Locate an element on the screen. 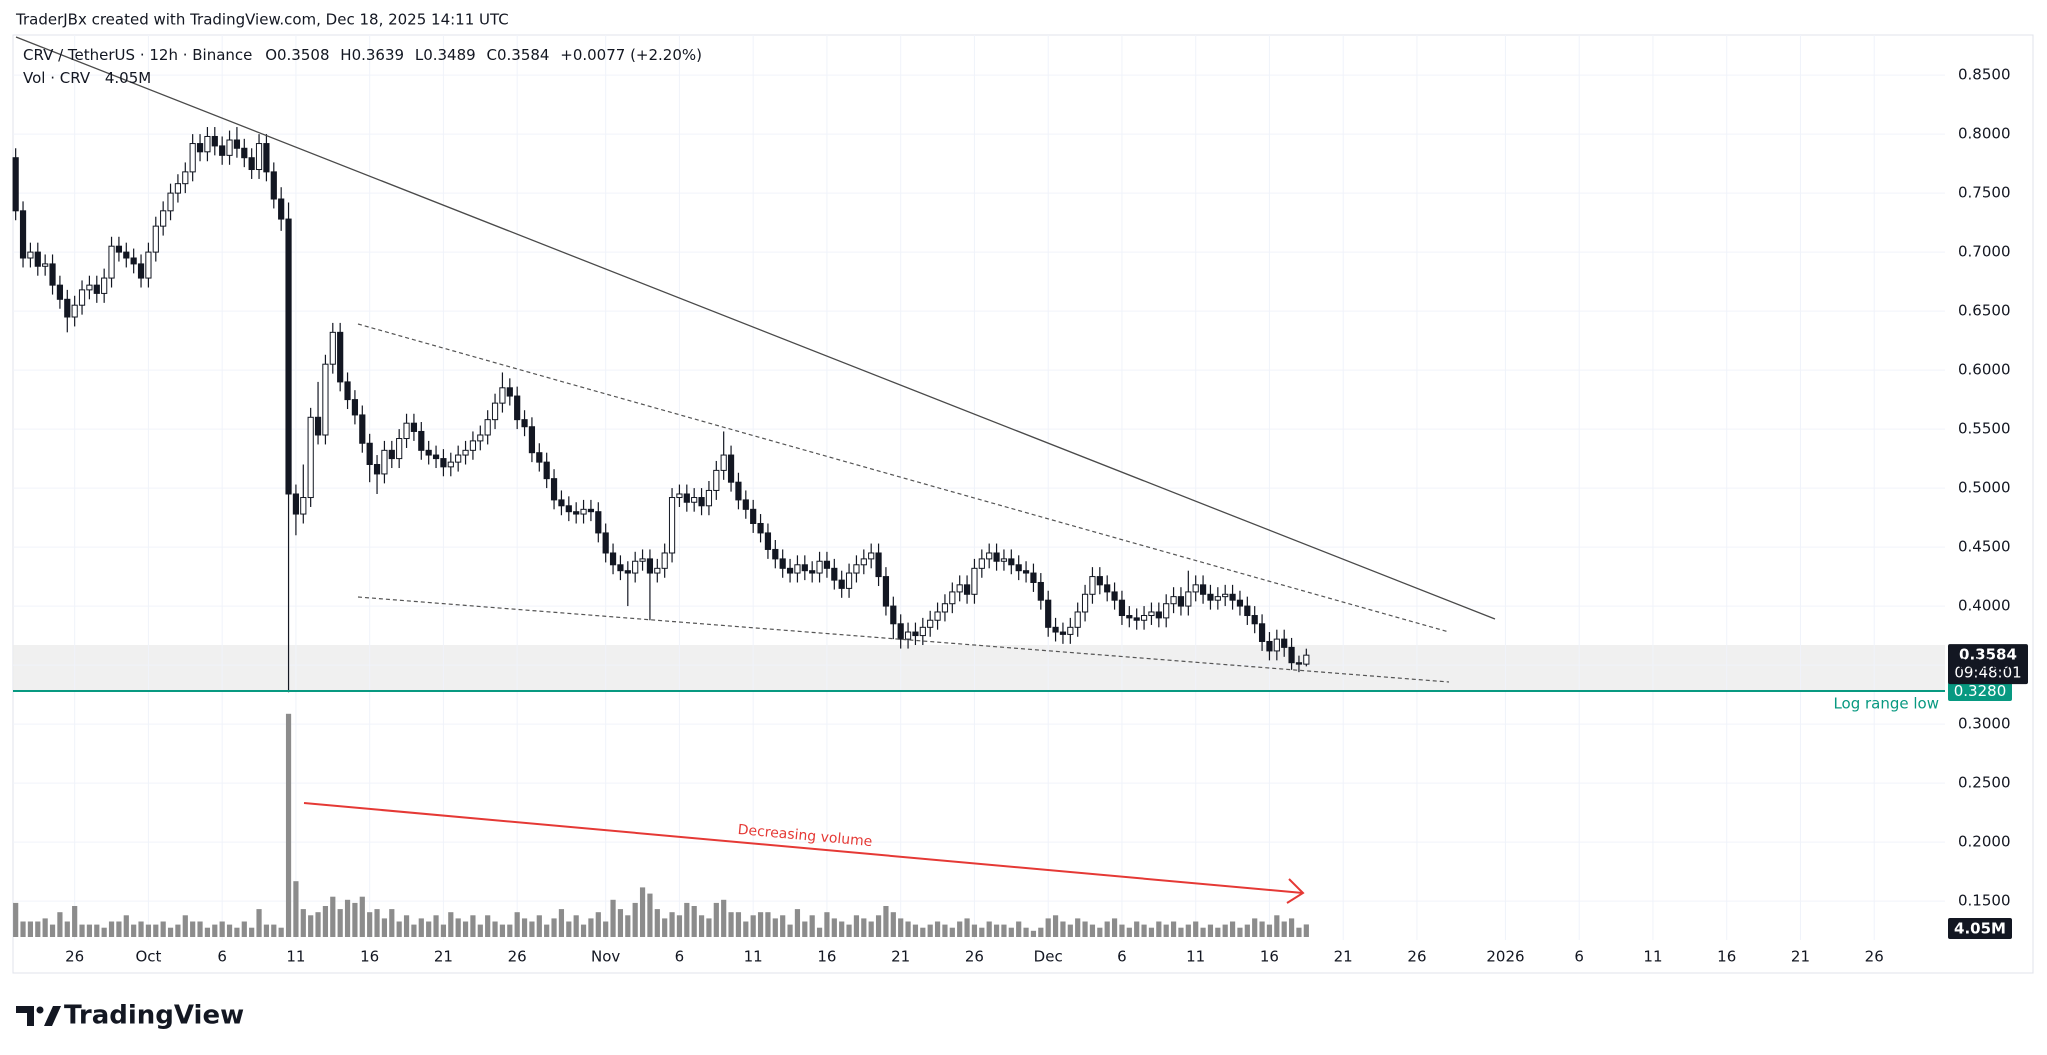 This screenshot has width=2047, height=1055. y-tick-label: 0.5500 is located at coordinates (1984, 429).